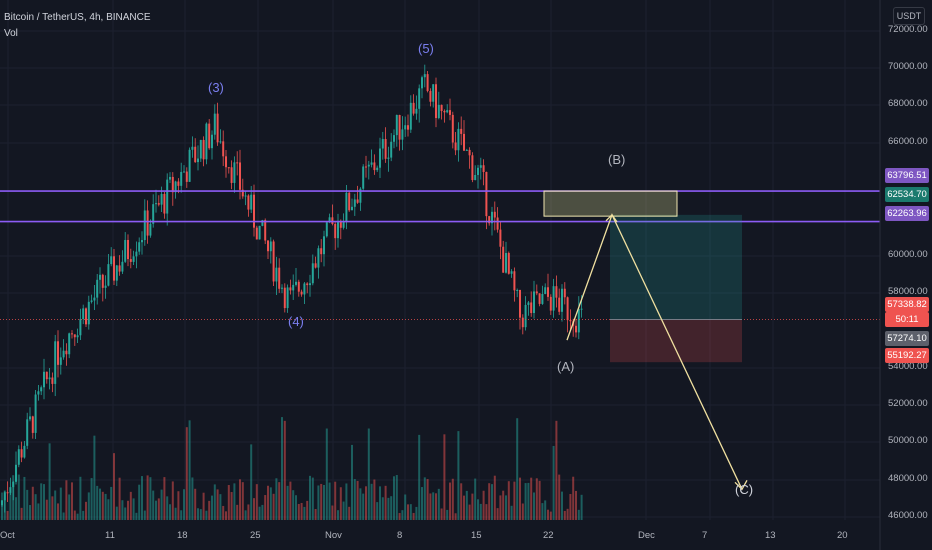 This screenshot has width=932, height=550. Describe the element at coordinates (11, 33) in the screenshot. I see `volume-indicator-label: Vol` at that location.